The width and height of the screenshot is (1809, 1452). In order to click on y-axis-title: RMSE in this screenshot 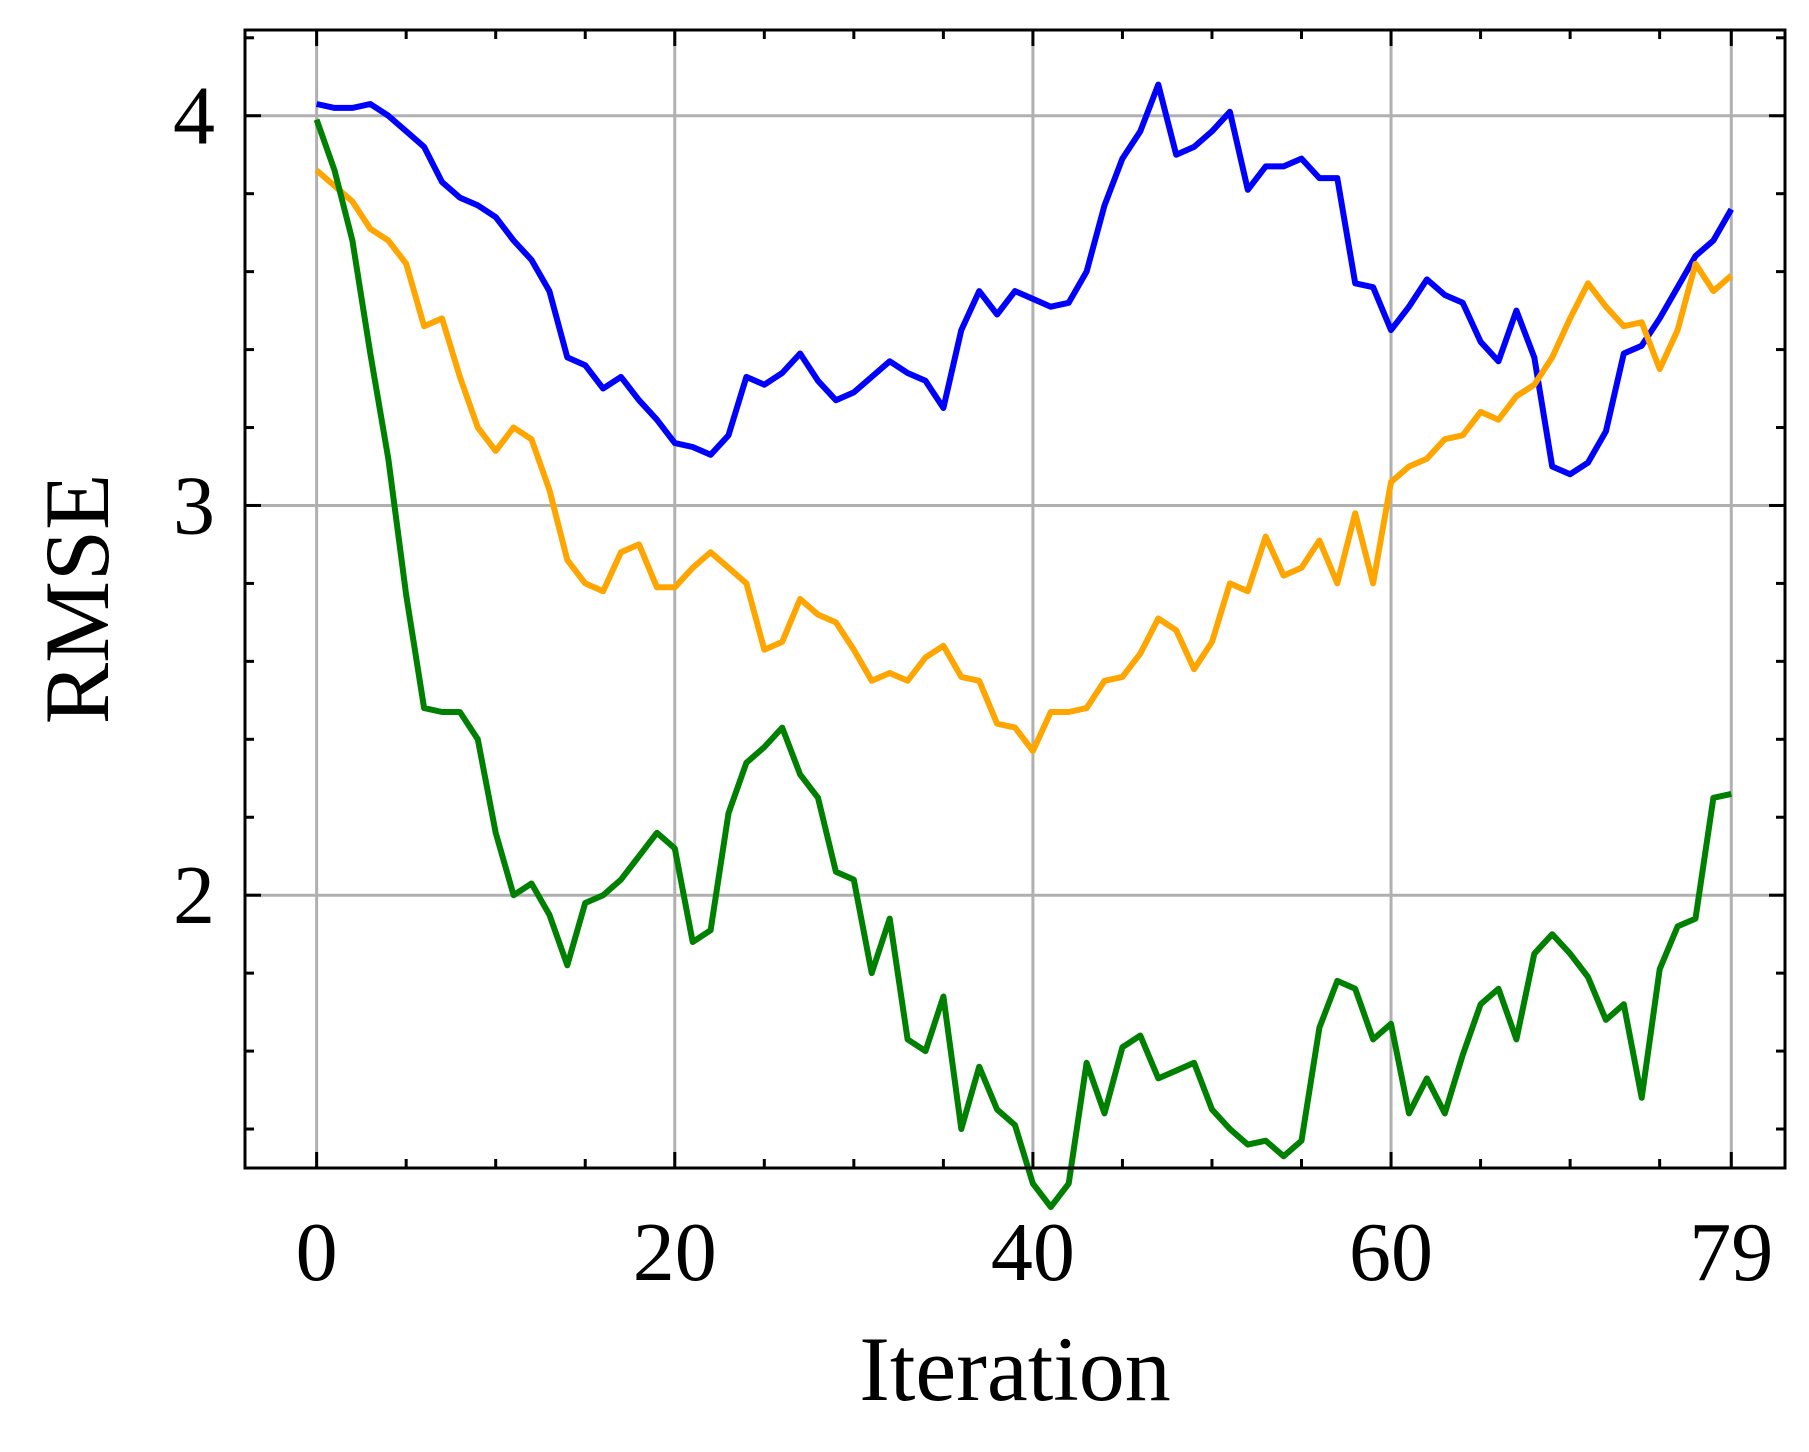, I will do `click(77, 599)`.